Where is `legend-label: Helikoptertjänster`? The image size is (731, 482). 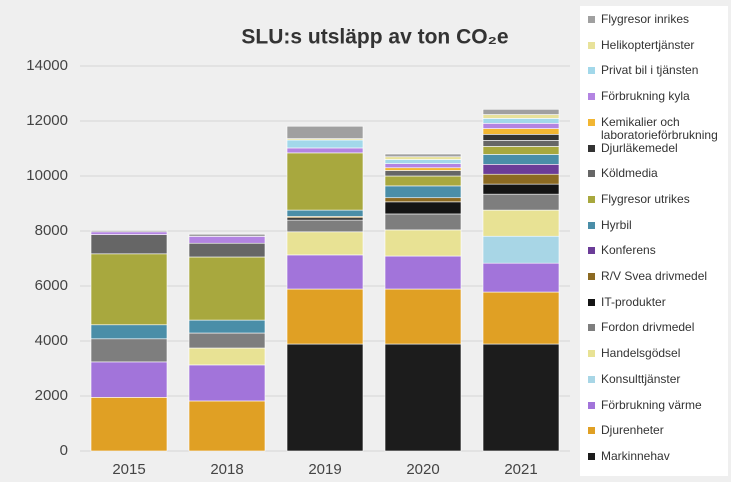
legend-label: Helikoptertjänster is located at coordinates (648, 44).